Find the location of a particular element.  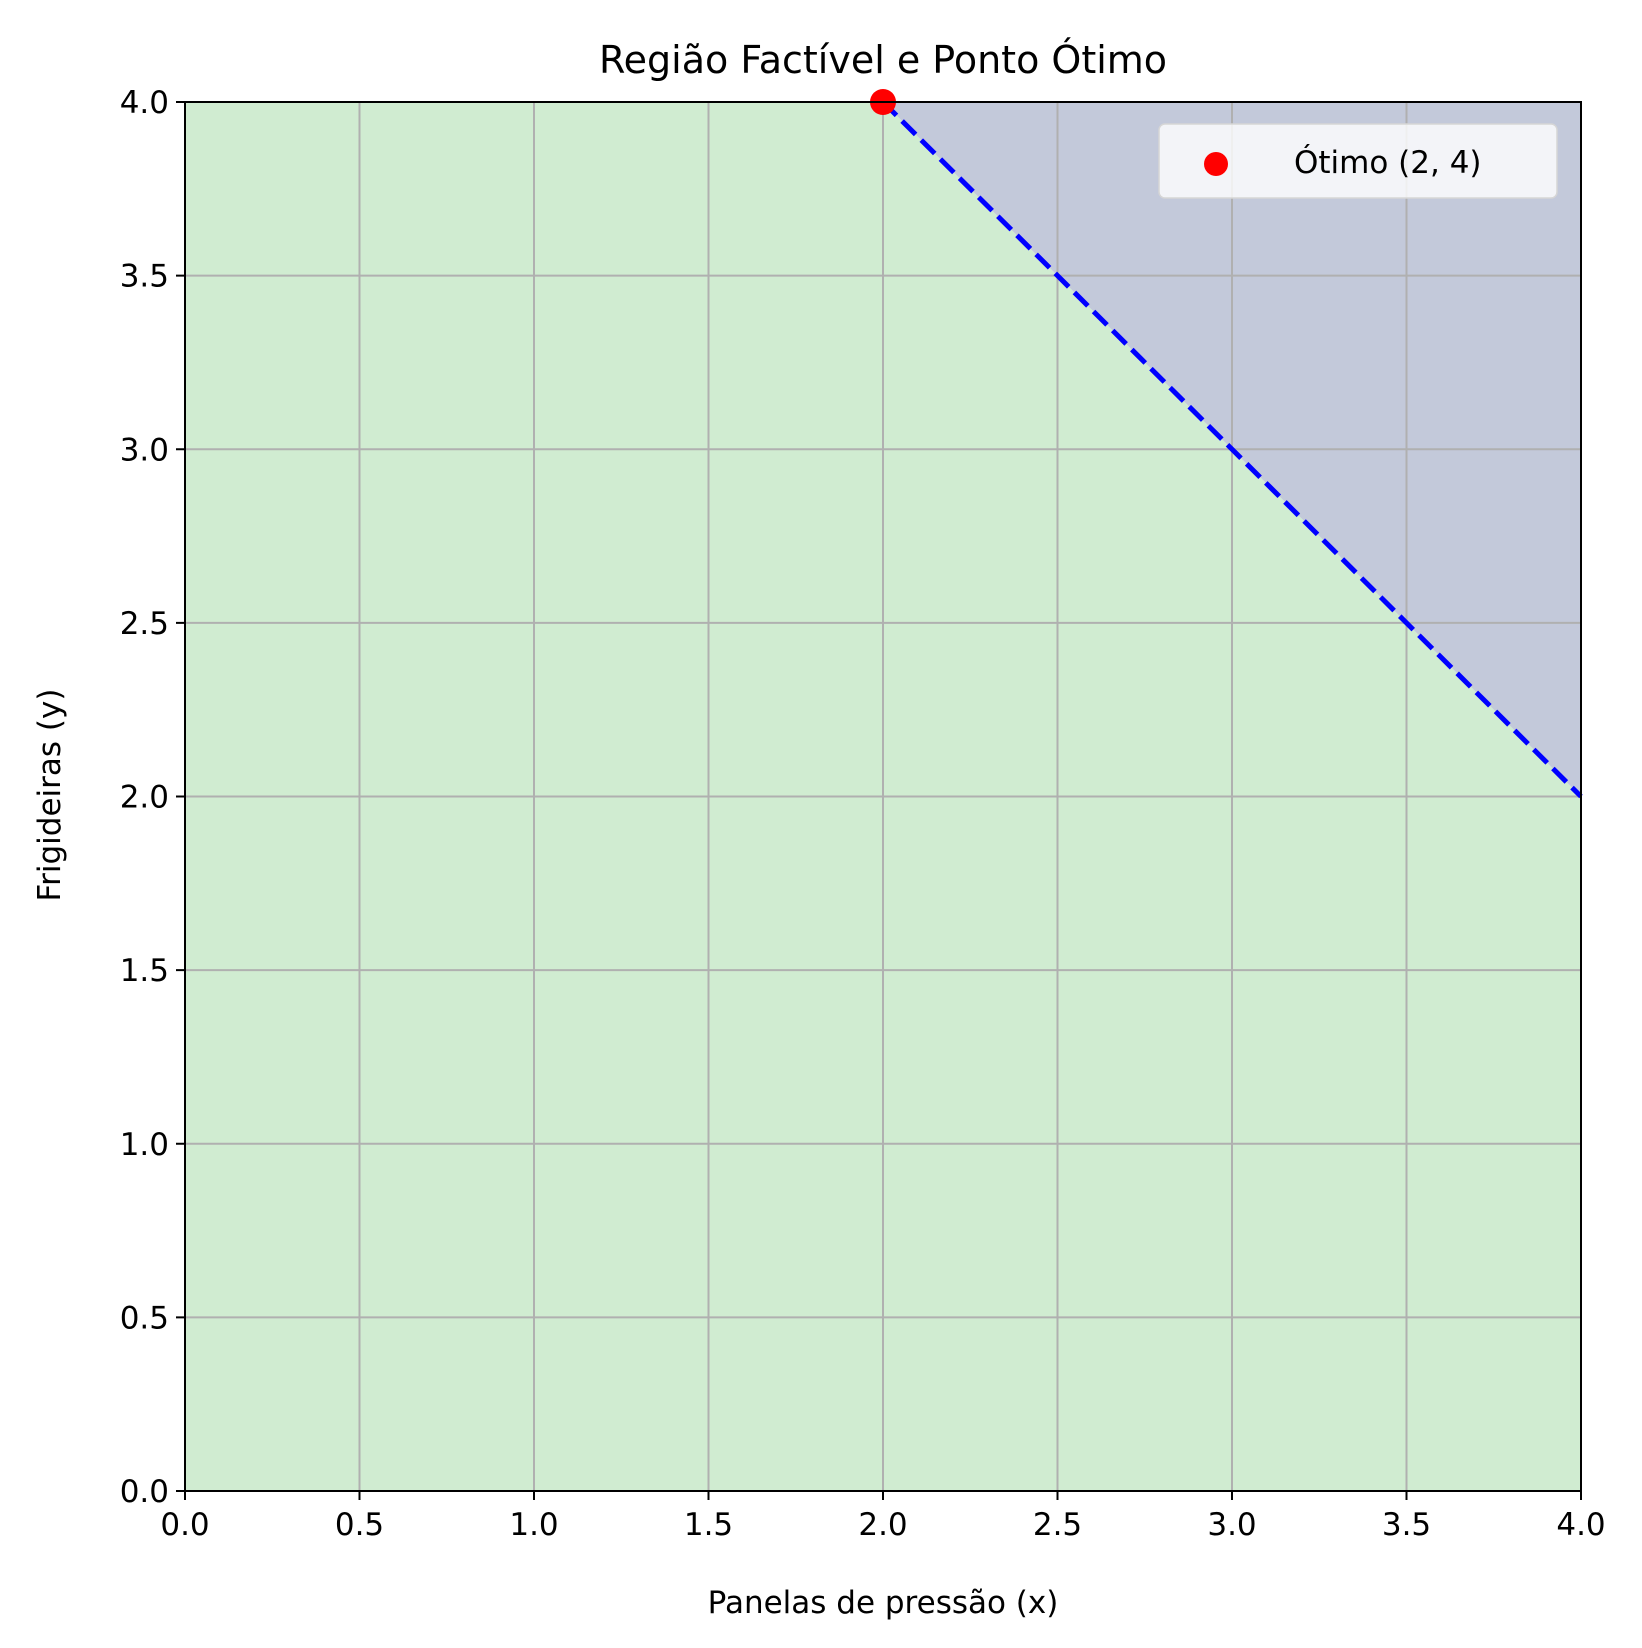

y-tick-label-0: 0.0 is located at coordinates (144, 1492).